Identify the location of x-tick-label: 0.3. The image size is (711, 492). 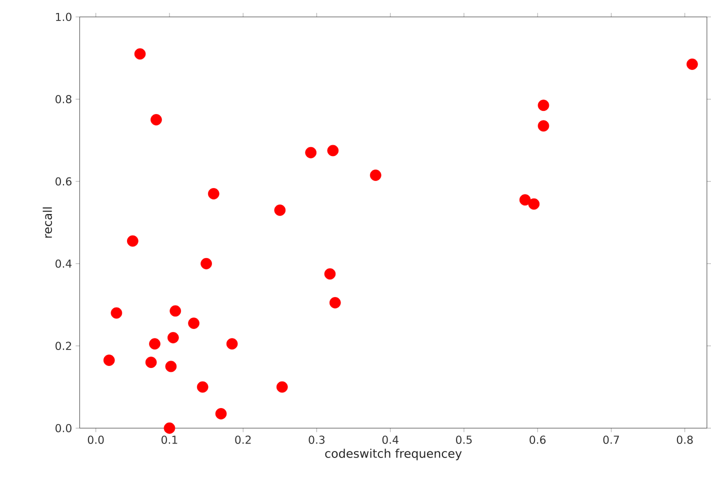
(316, 440).